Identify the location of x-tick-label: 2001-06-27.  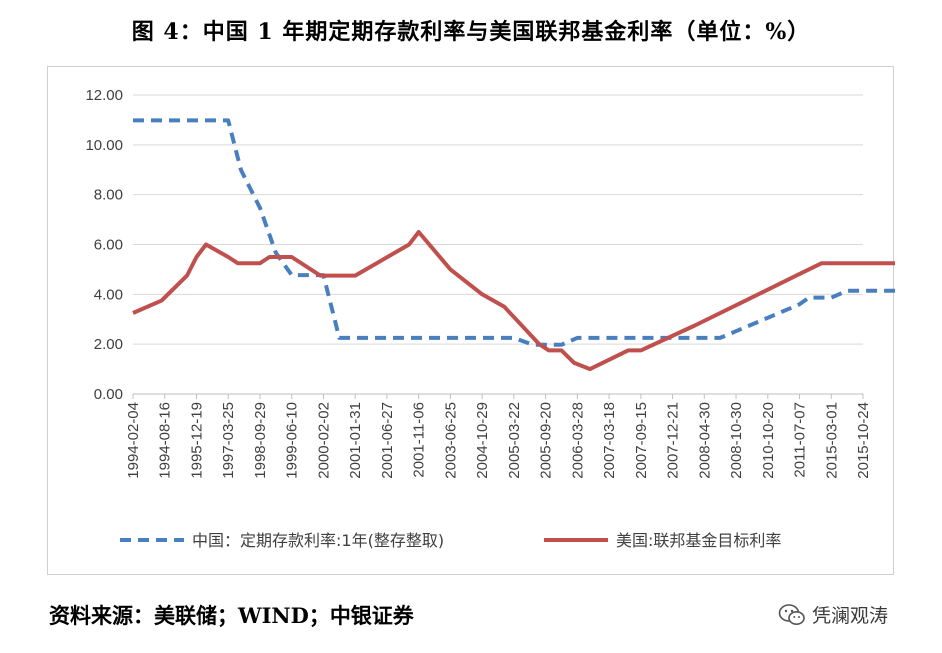
(387, 440).